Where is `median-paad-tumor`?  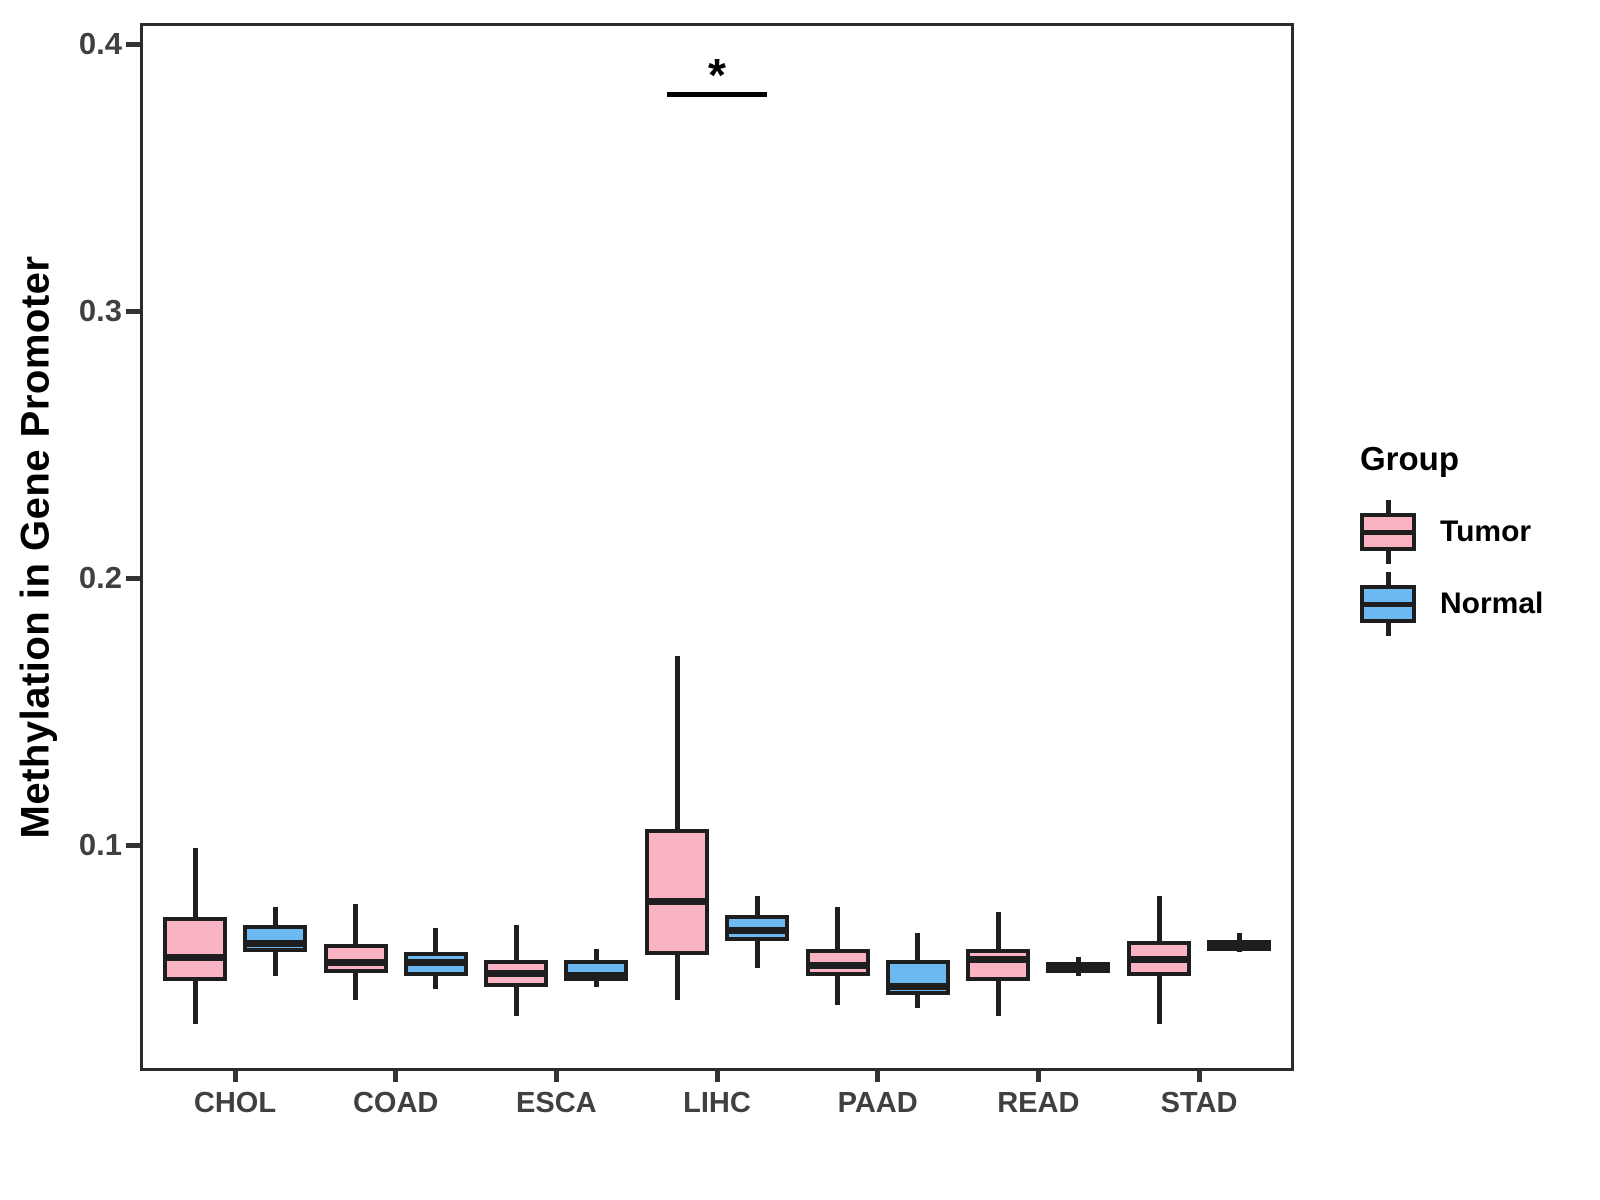
median-paad-tumor is located at coordinates (837, 965).